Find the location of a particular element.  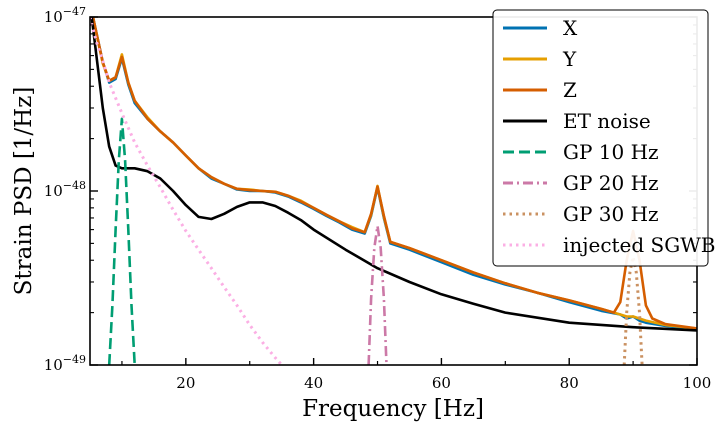

x-axis-title: Frequency [Hz] is located at coordinates (393, 409).